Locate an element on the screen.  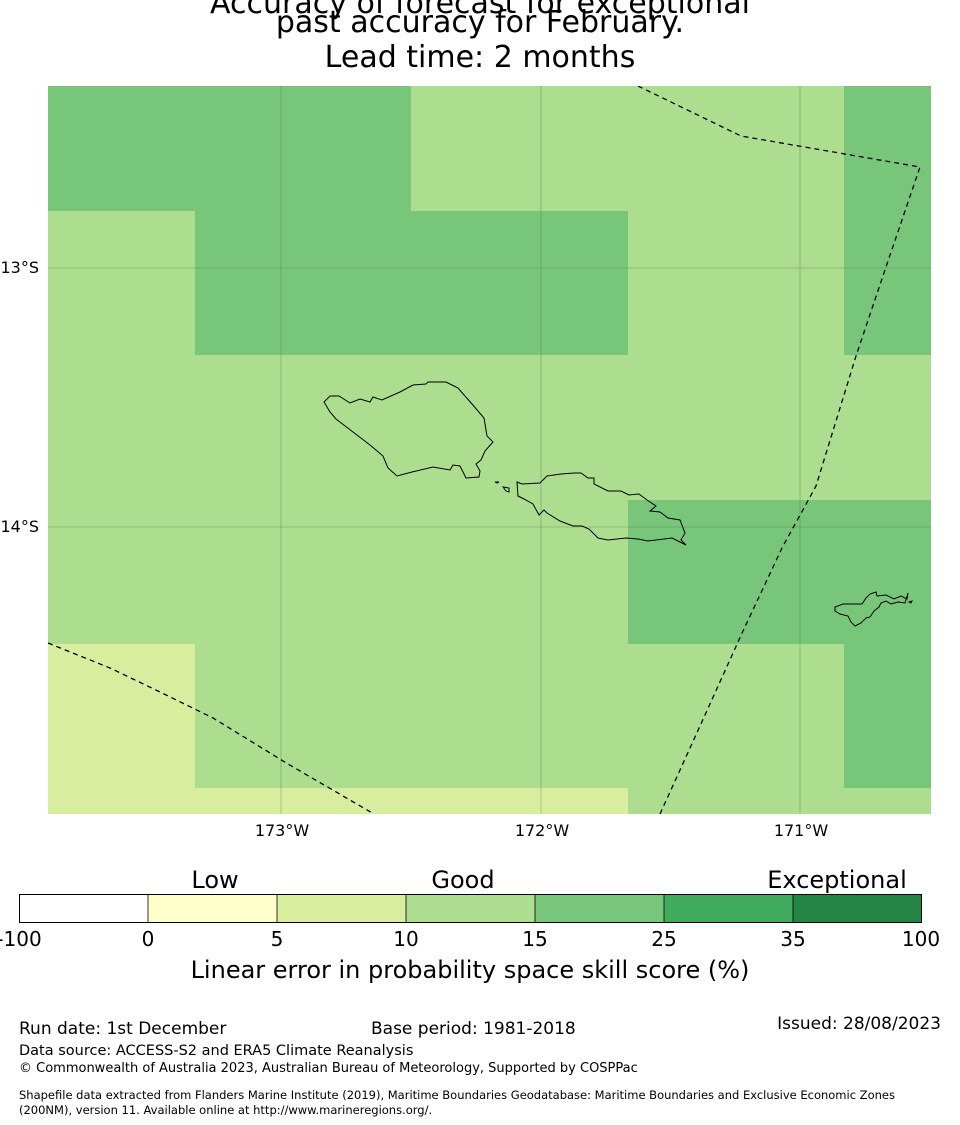
colorbar-tick: -100 is located at coordinates (21, 939).